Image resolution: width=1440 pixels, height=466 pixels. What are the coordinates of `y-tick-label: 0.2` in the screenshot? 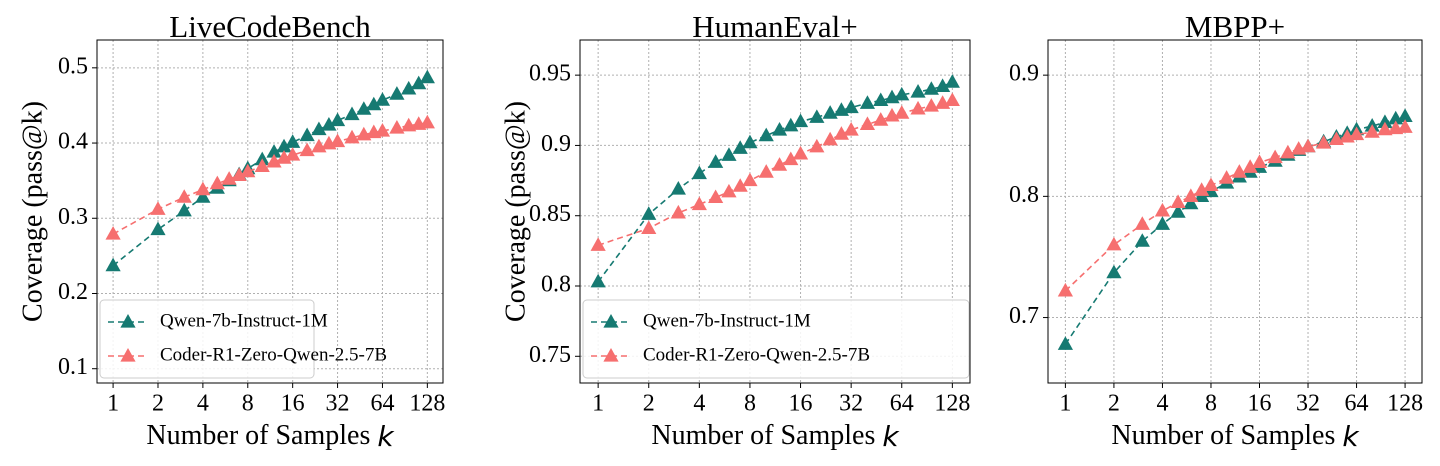 It's located at (73, 292).